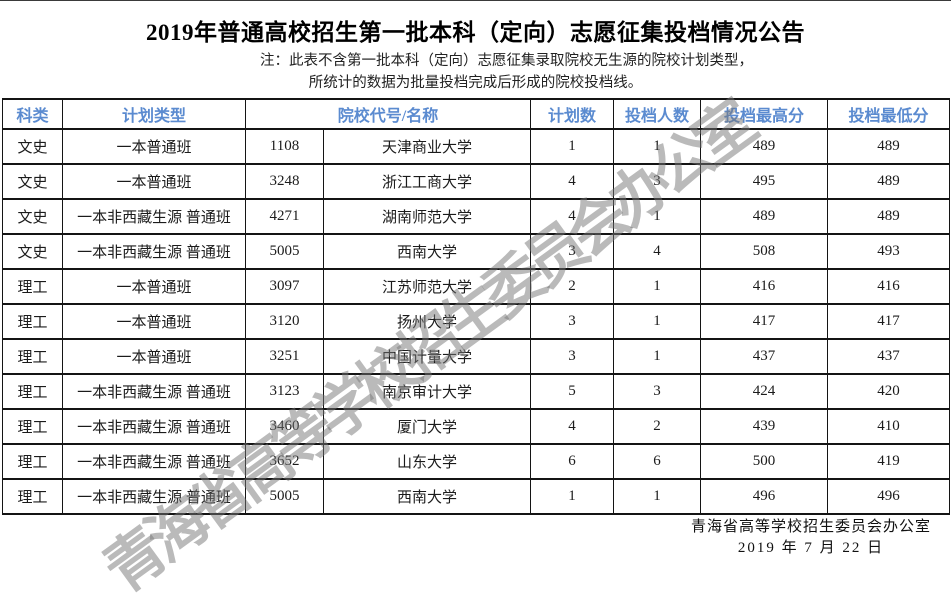 The width and height of the screenshot is (951, 605). What do you see at coordinates (889, 391) in the screenshot?
I see `cell-min-score: 420` at bounding box center [889, 391].